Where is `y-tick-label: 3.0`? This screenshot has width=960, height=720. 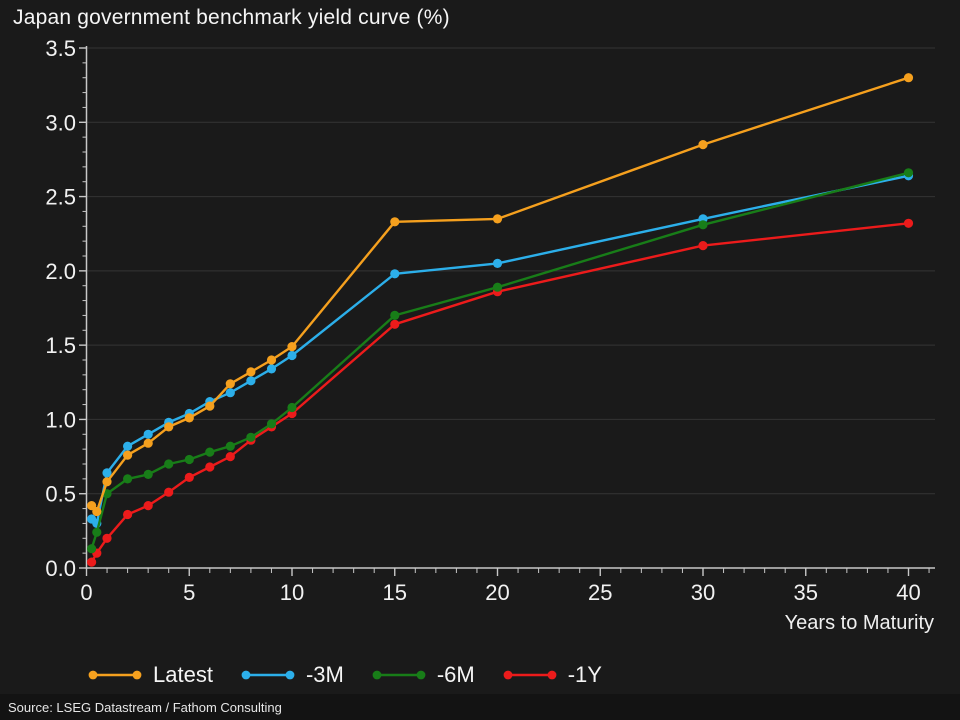
y-tick-label: 3.0 is located at coordinates (60, 122).